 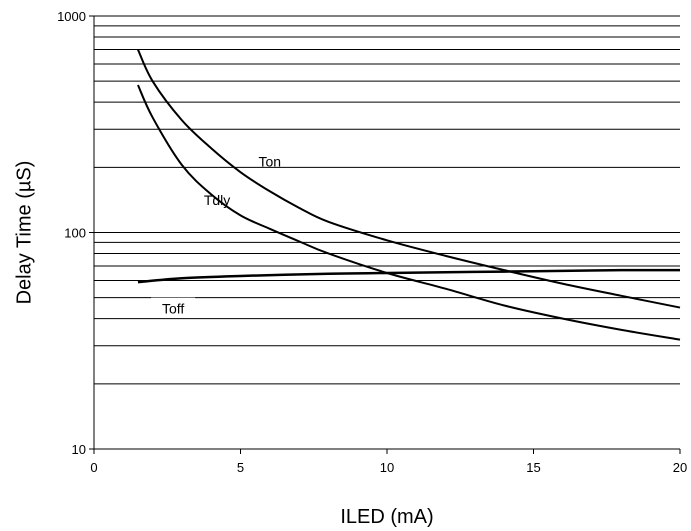 What do you see at coordinates (680, 467) in the screenshot?
I see `x-tick-label: 20` at bounding box center [680, 467].